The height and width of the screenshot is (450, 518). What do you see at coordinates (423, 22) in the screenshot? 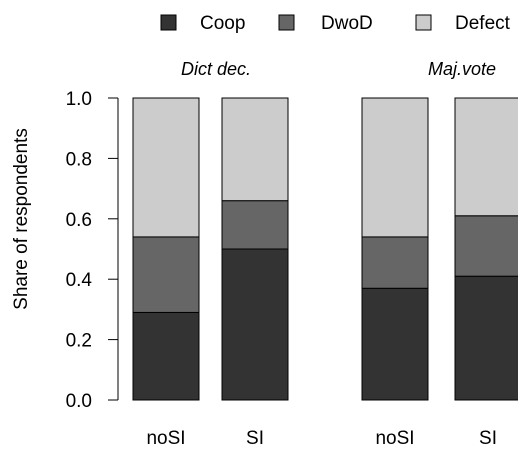
I see `legend-swatch-defect` at bounding box center [423, 22].